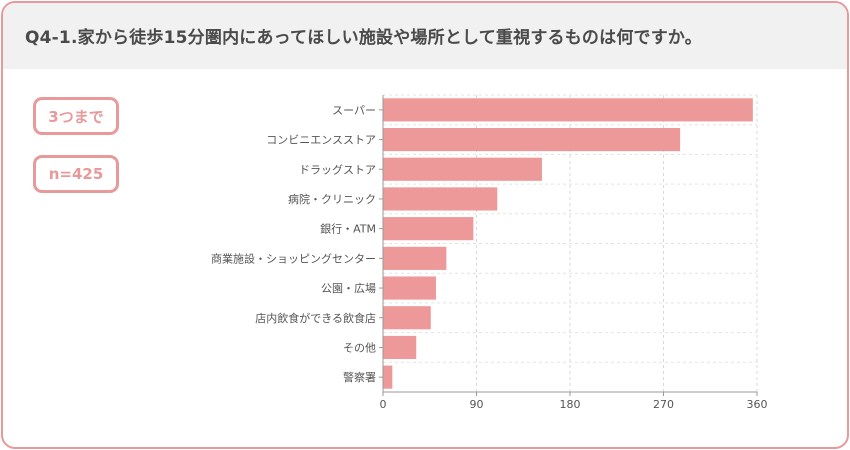 Image resolution: width=850 pixels, height=450 pixels. I want to click on x-tick-label: 90, so click(477, 404).